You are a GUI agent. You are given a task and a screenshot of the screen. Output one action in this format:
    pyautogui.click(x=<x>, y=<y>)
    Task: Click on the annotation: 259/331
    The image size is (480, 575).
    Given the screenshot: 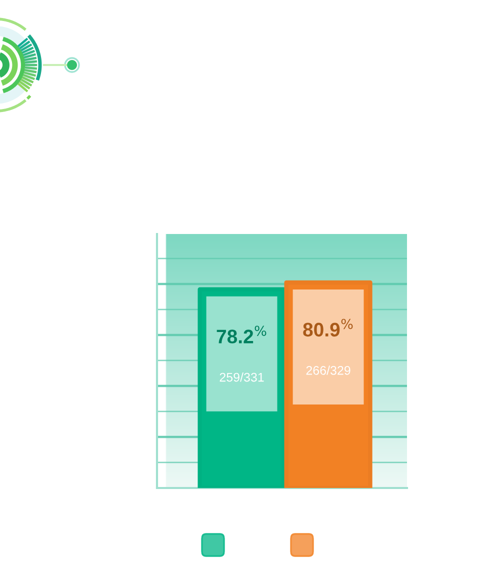 What is the action you would take?
    pyautogui.click(x=242, y=377)
    